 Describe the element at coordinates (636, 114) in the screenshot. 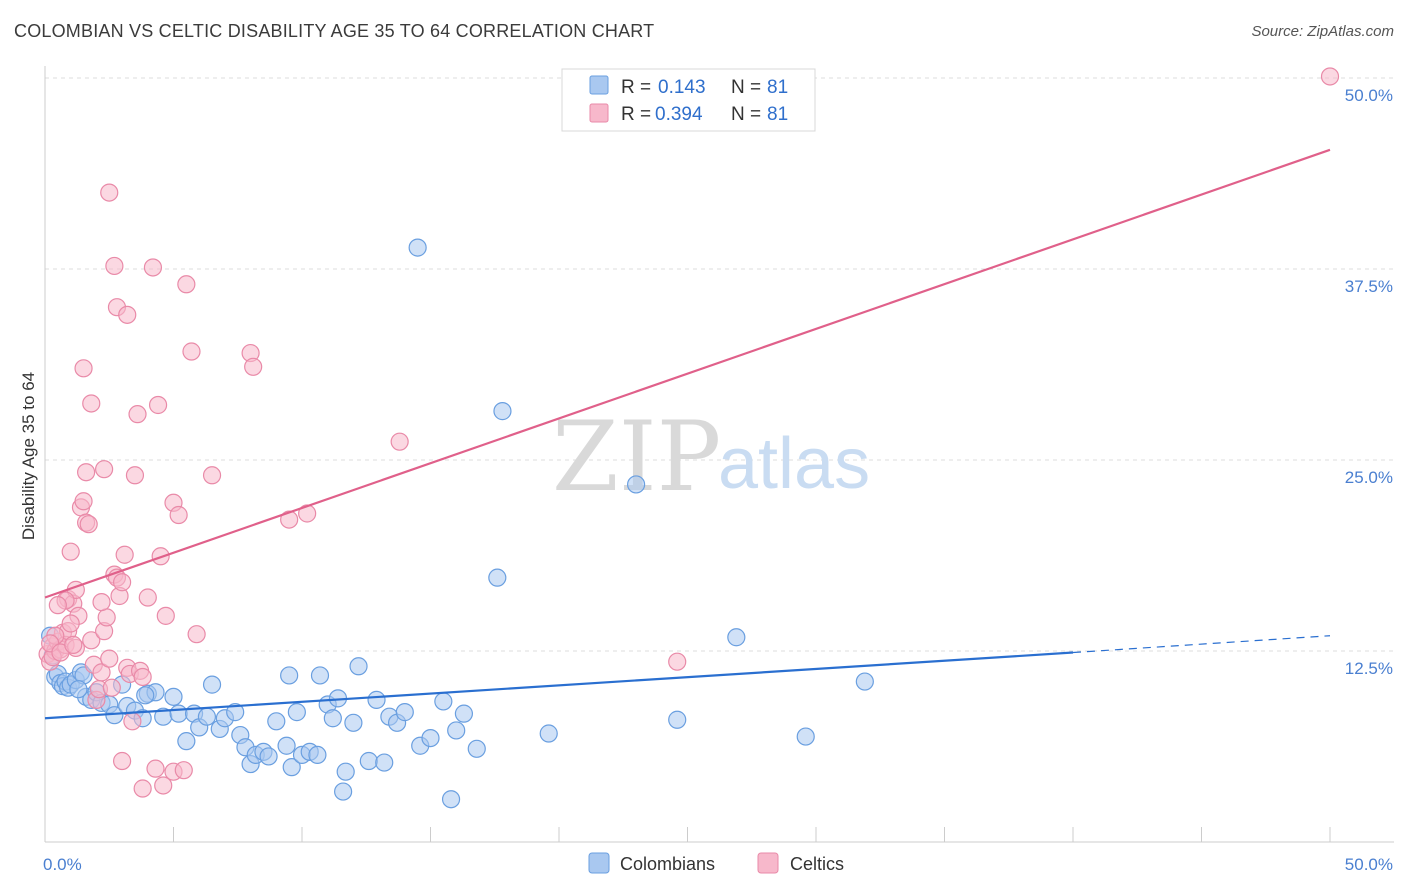

I see `legend-r-label-celtics: R =` at that location.